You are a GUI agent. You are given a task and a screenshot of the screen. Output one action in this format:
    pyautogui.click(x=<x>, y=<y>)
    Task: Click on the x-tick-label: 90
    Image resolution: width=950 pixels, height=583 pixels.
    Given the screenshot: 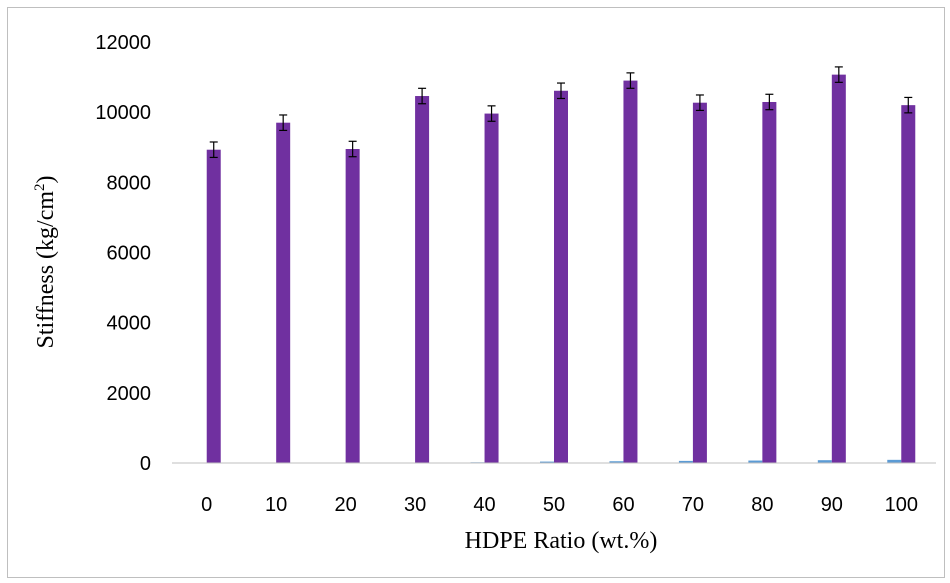 What is the action you would take?
    pyautogui.click(x=832, y=505)
    